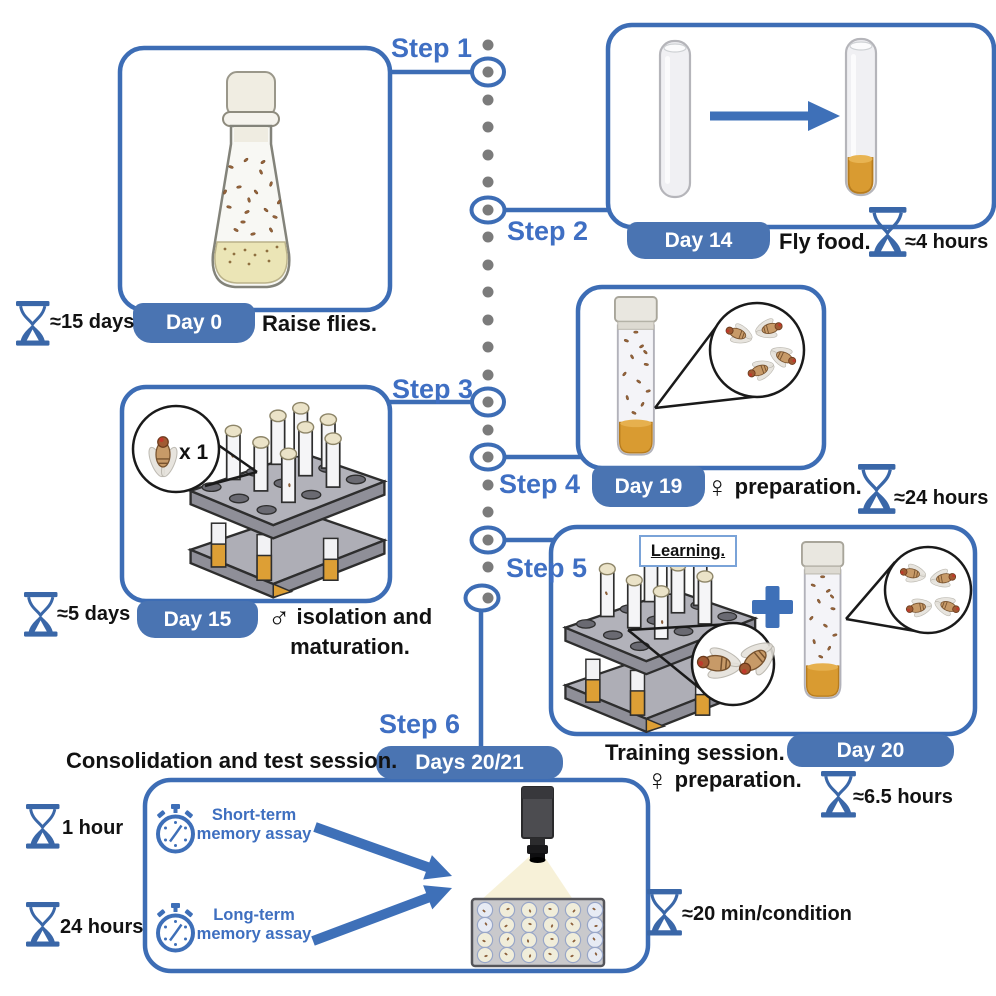 This screenshot has width=996, height=996. Describe the element at coordinates (175, 828) in the screenshot. I see `stopwatch-icon-short-term` at that location.